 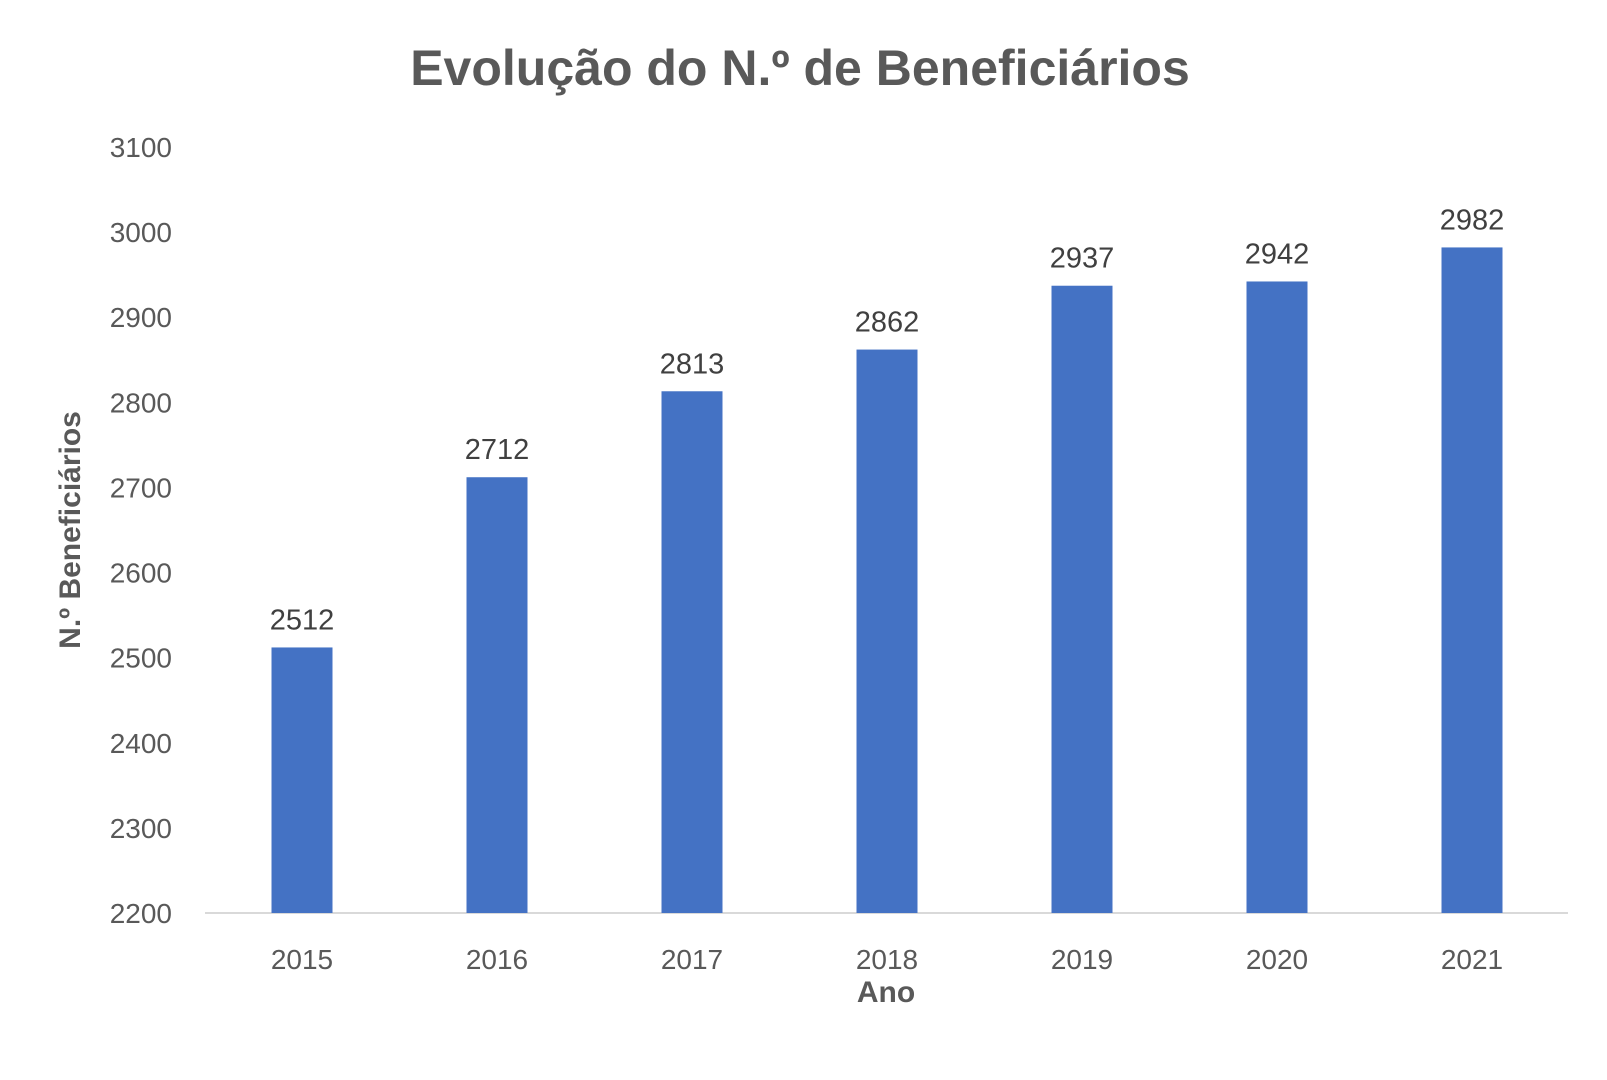 I want to click on y-tick-label: 2500, so click(x=141, y=658).